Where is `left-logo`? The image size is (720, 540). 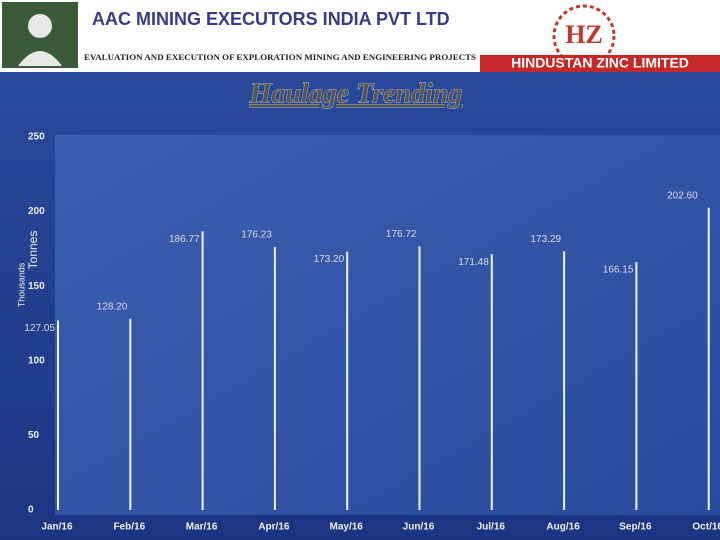
left-logo is located at coordinates (40, 35).